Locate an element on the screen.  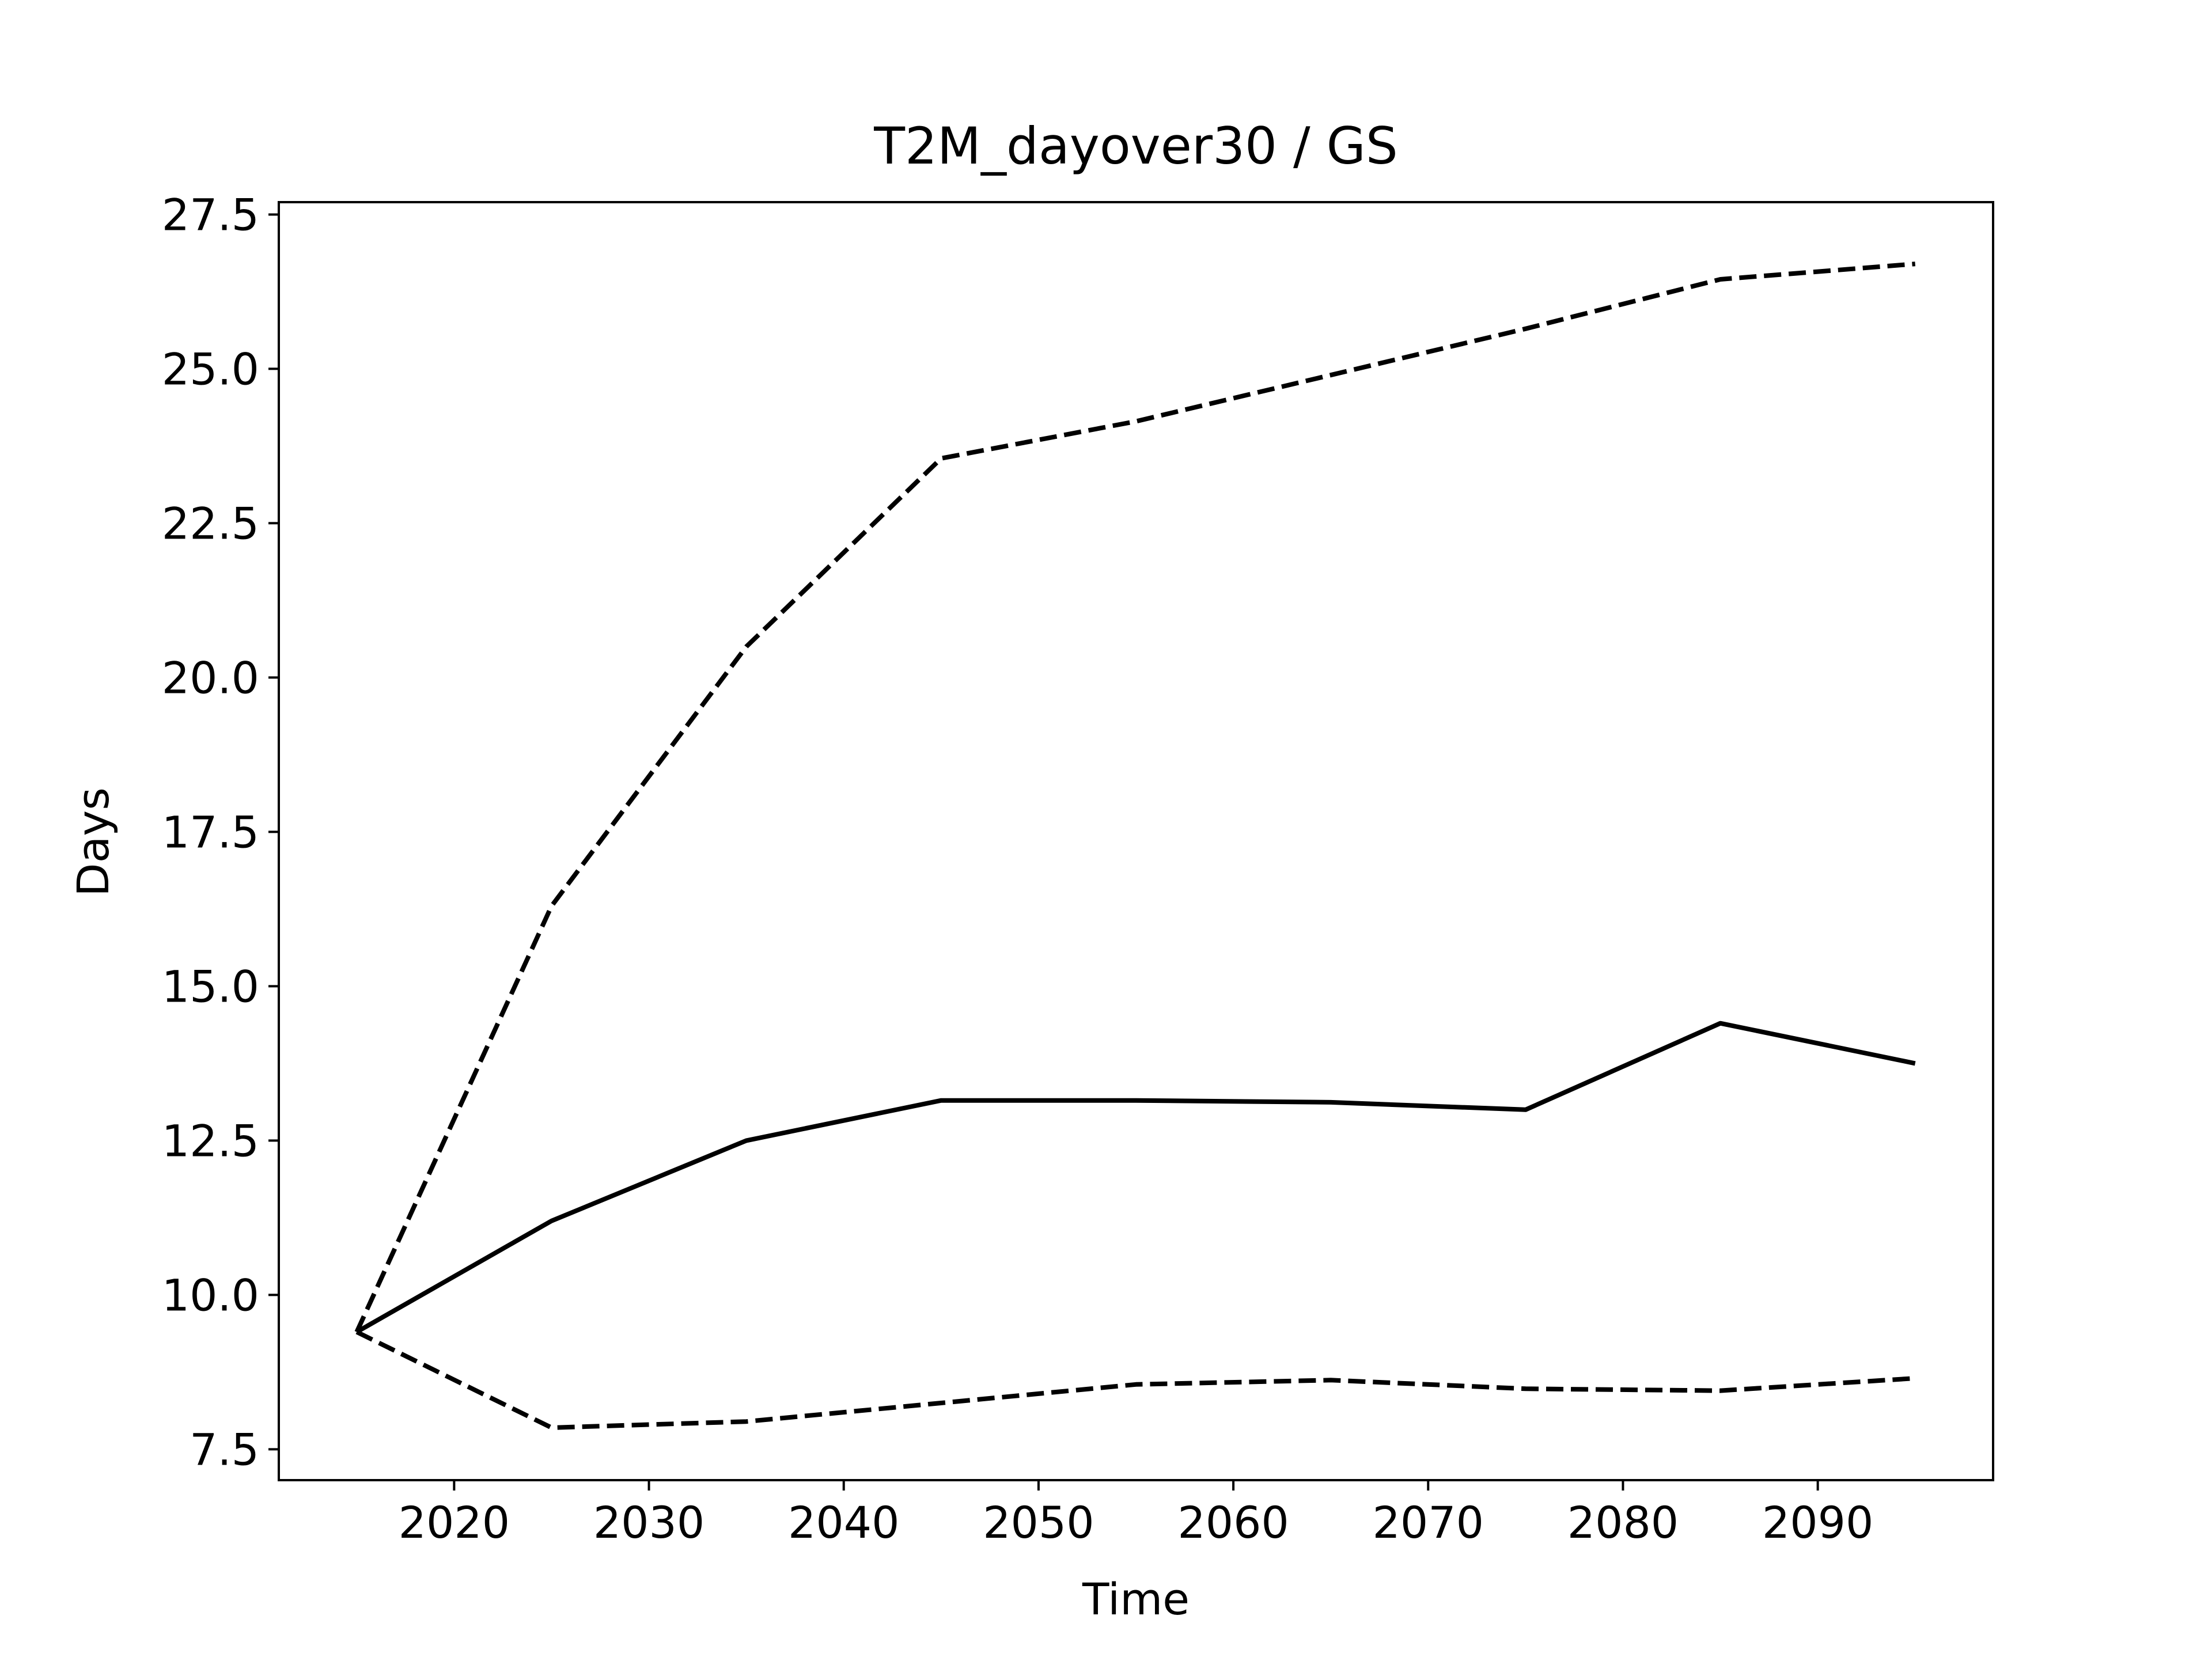
y-tick-label: 12.5 is located at coordinates (210, 1140).